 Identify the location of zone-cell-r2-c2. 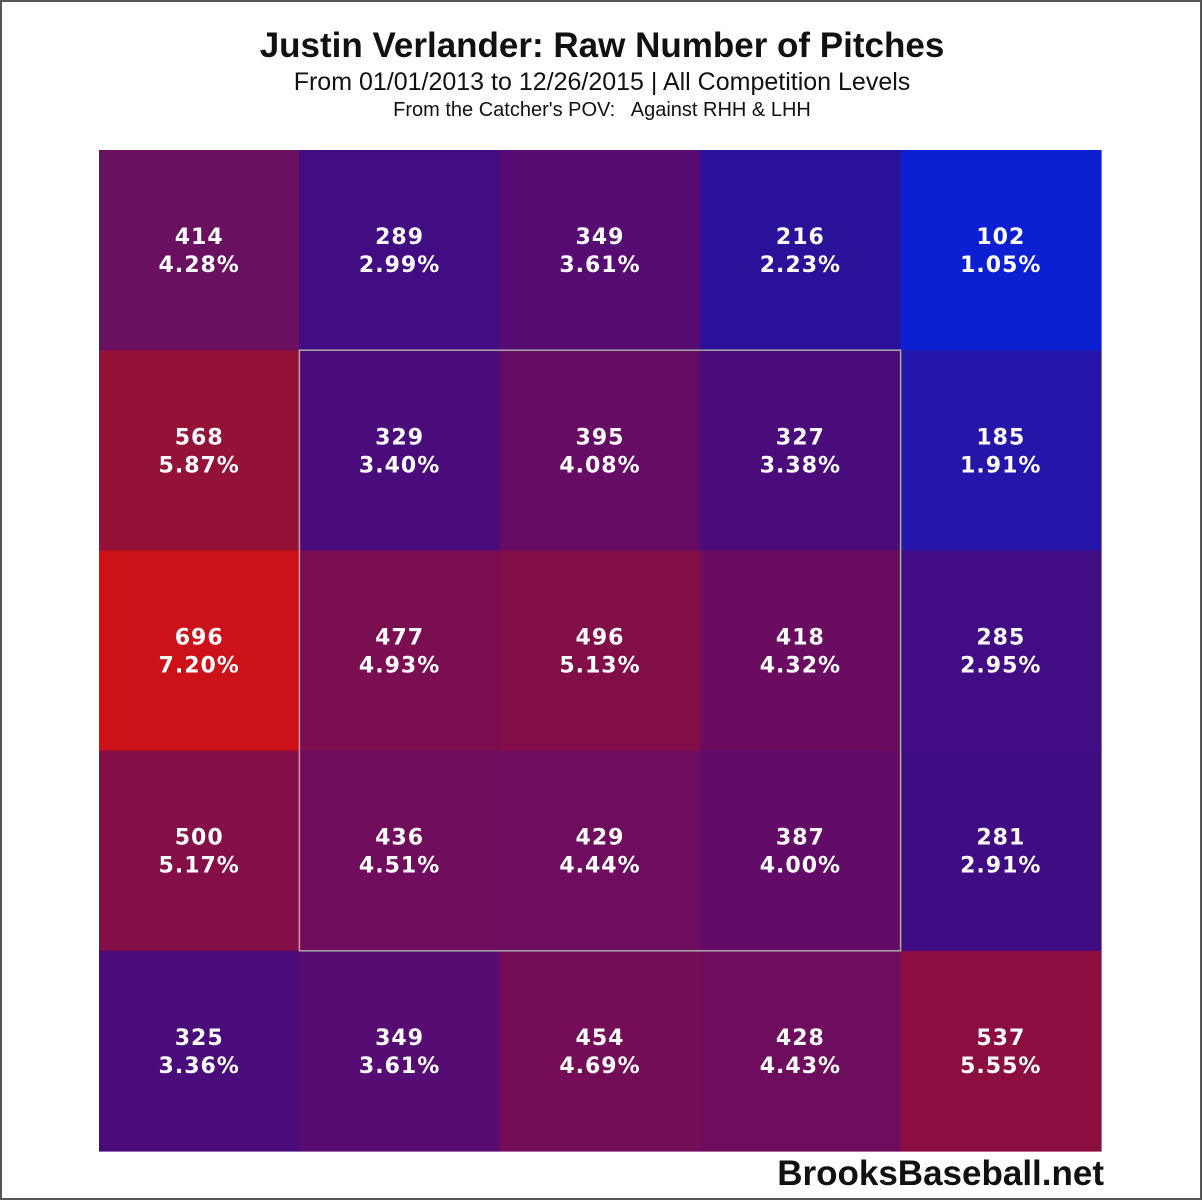
(400, 450).